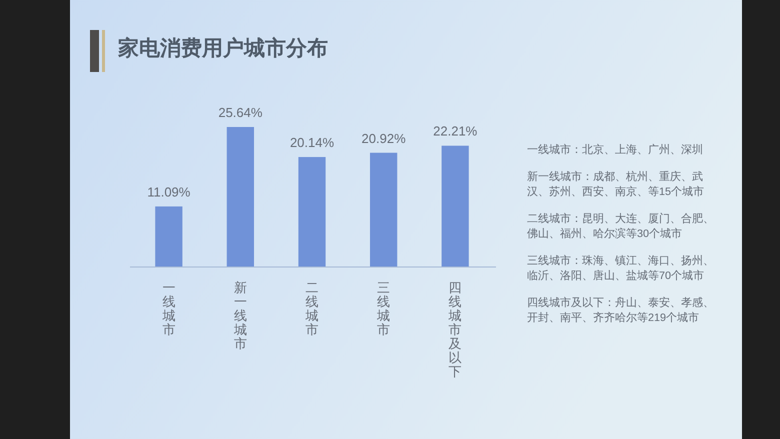 This screenshot has height=439, width=780. What do you see at coordinates (383, 308) in the screenshot?
I see `x-tick-label: 三线城市` at bounding box center [383, 308].